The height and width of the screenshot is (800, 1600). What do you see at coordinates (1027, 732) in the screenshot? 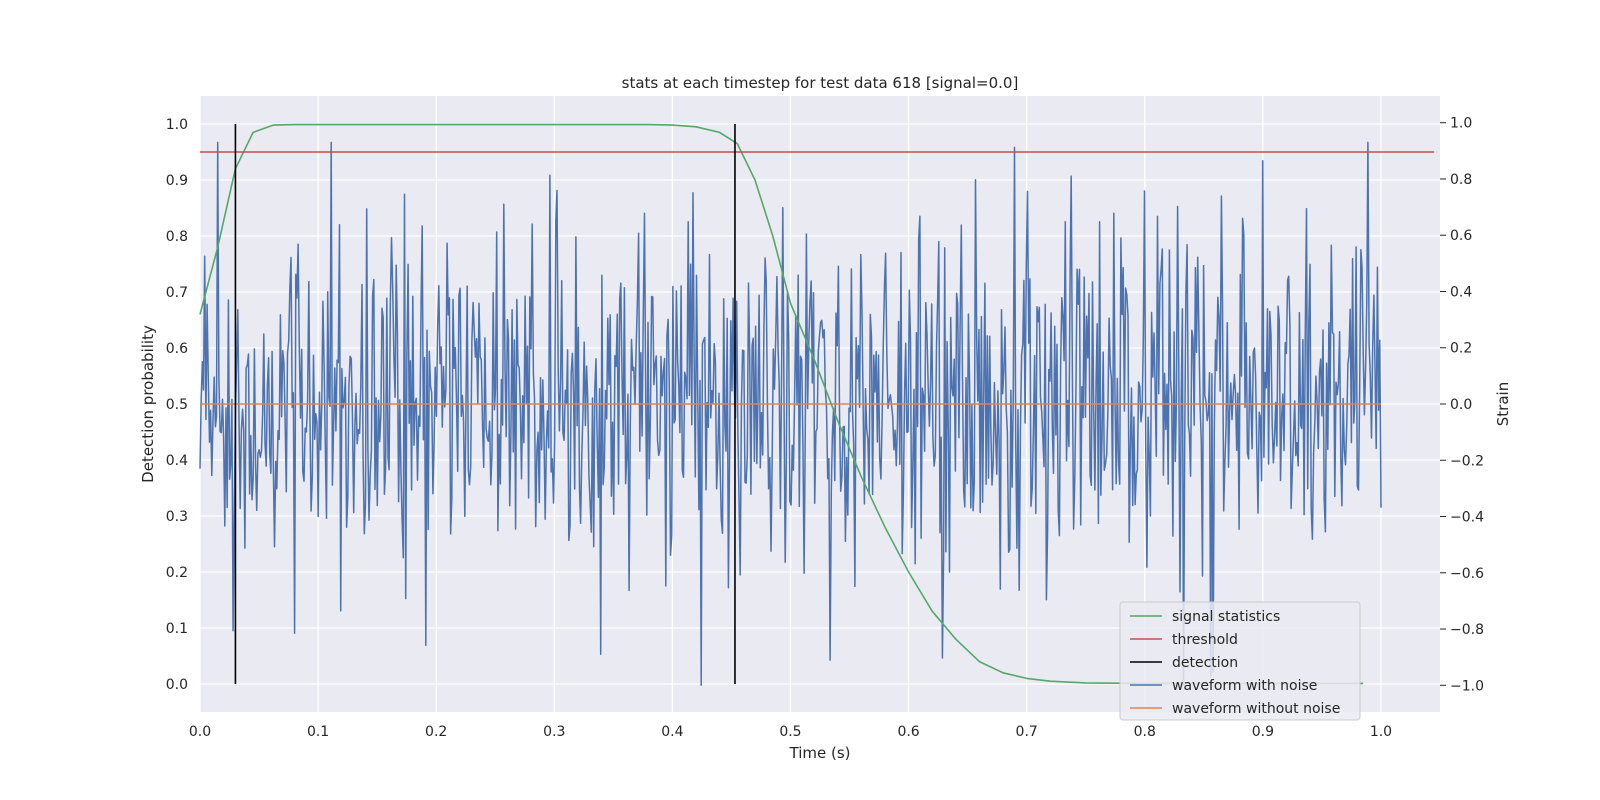
I see `x-tick-label: 0.7` at bounding box center [1027, 732].